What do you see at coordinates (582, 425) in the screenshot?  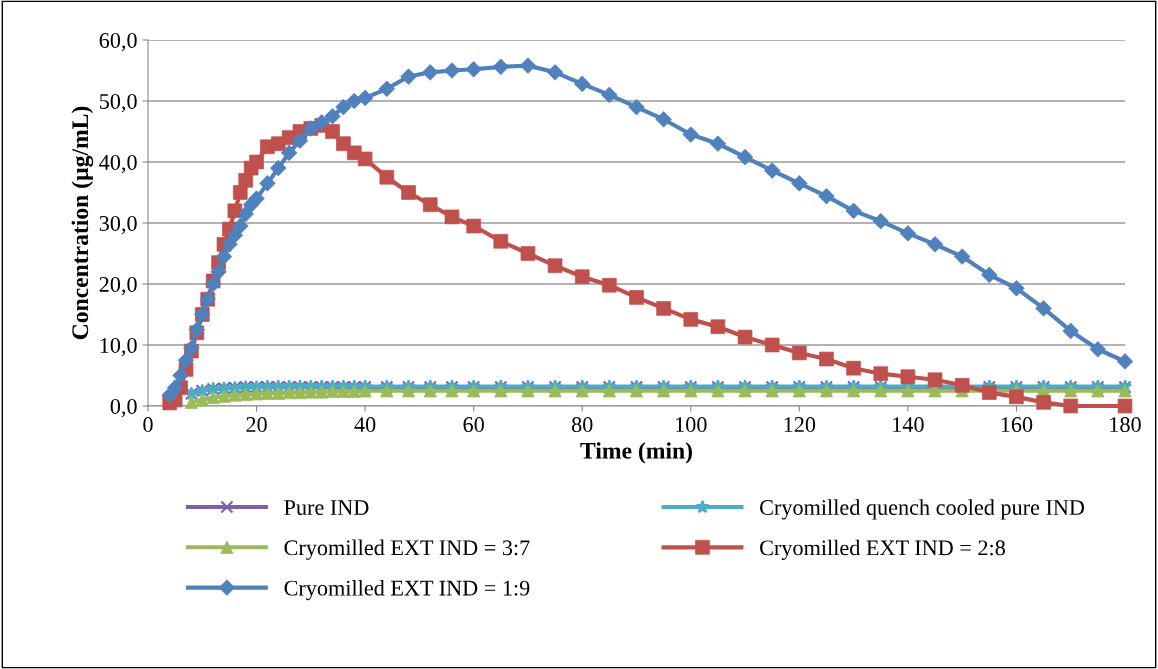 I see `x-tick-label: 80` at bounding box center [582, 425].